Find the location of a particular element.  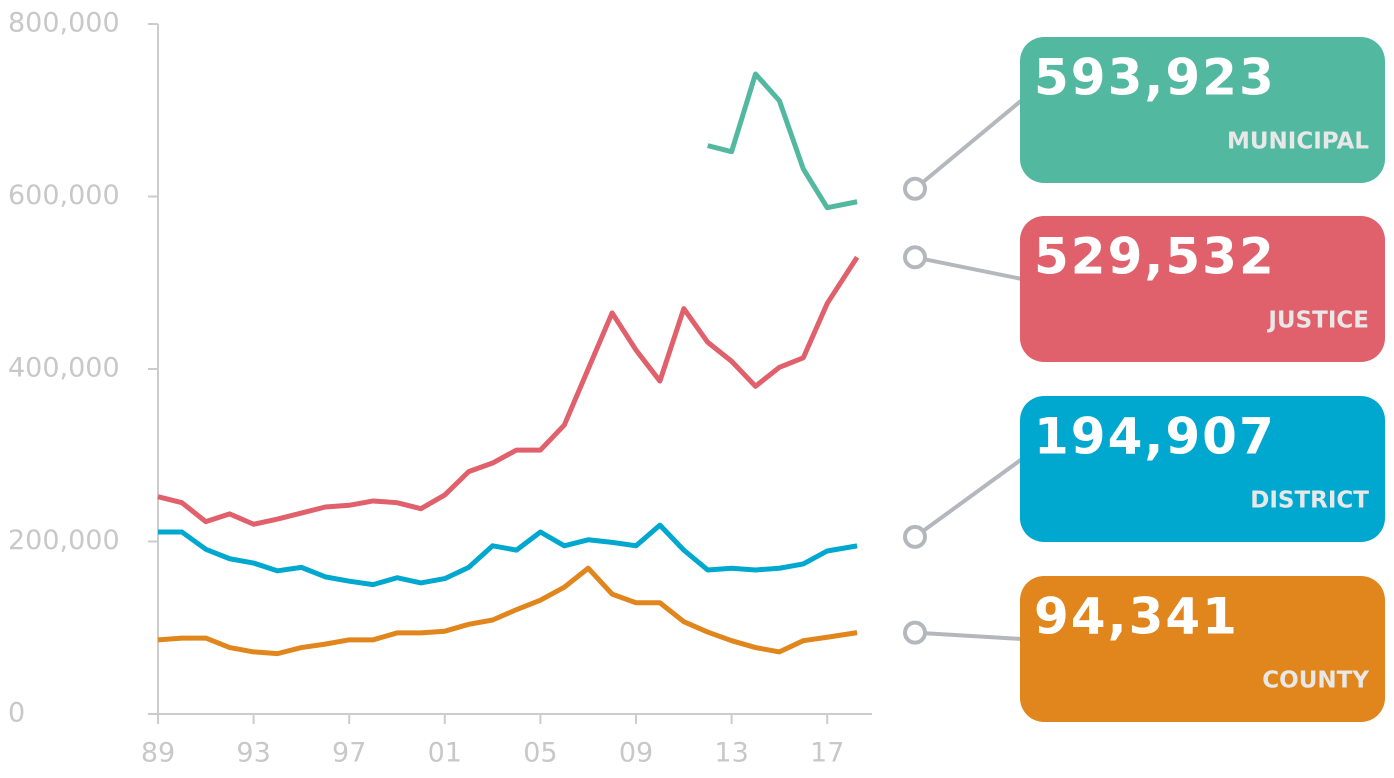

x-tick-label: 05 is located at coordinates (540, 753).